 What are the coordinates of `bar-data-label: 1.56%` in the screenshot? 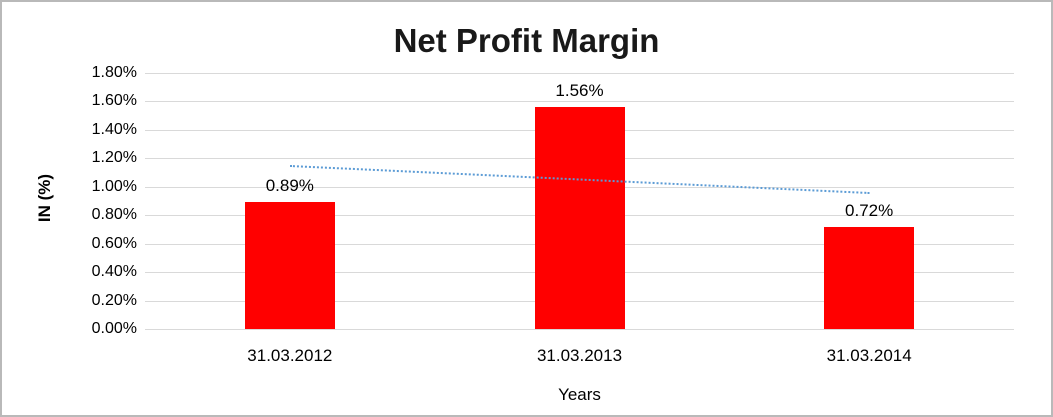 It's located at (579, 91).